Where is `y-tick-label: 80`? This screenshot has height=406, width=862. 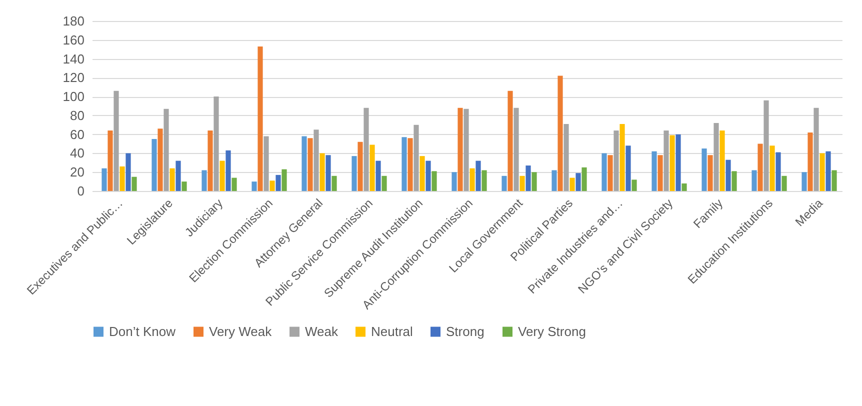
y-tick-label: 80 is located at coordinates (77, 115).